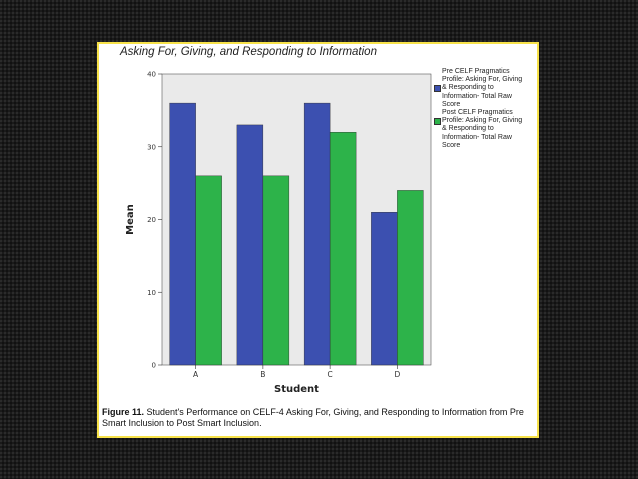  I want to click on legend-label-line: Pre CELF Pragmatics, so click(476, 71).